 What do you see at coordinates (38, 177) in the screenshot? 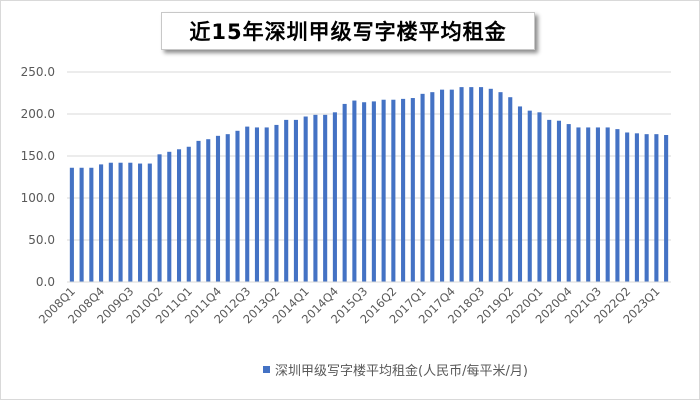
I see `y-axis-ticks: 0.0 50.0 100.0 150.0 200.0 250.0` at bounding box center [38, 177].